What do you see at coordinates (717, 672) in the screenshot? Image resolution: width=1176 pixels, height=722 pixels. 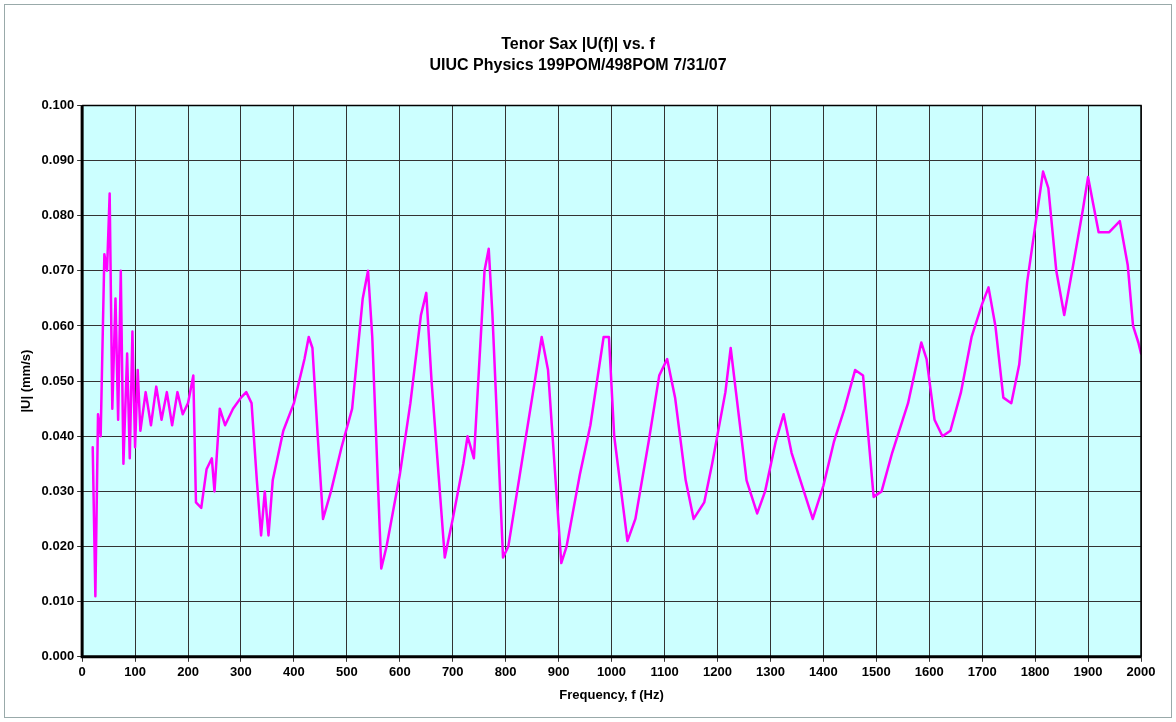 I see `x-tick-label: 1200` at bounding box center [717, 672].